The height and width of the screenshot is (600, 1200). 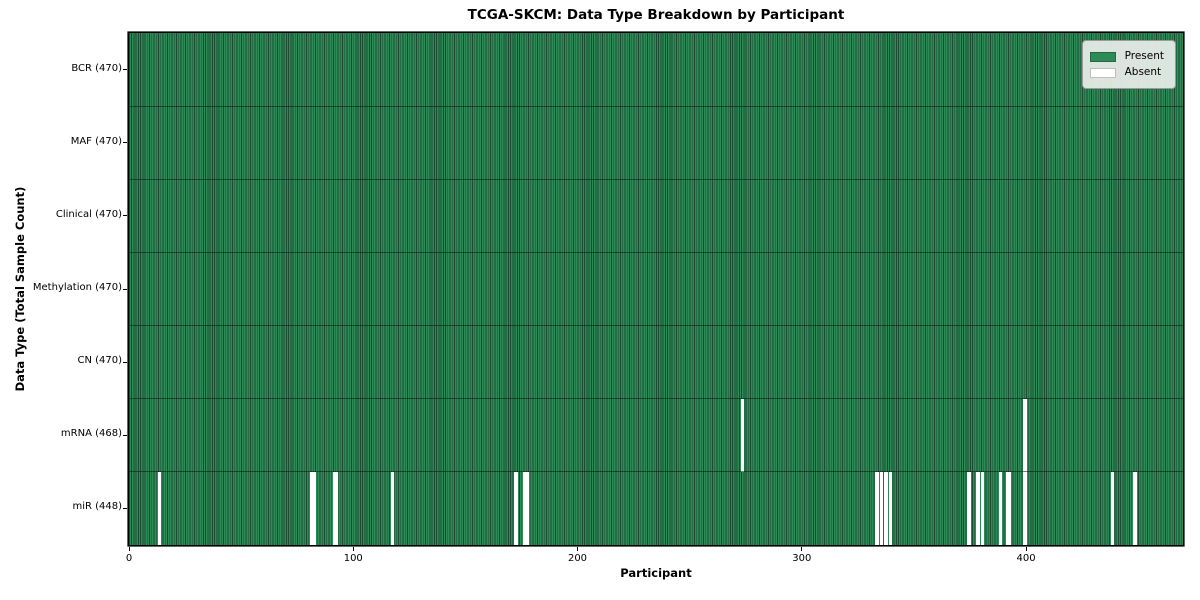 What do you see at coordinates (96, 141) in the screenshot?
I see `y-tick-label-MAF: MAF (470)` at bounding box center [96, 141].